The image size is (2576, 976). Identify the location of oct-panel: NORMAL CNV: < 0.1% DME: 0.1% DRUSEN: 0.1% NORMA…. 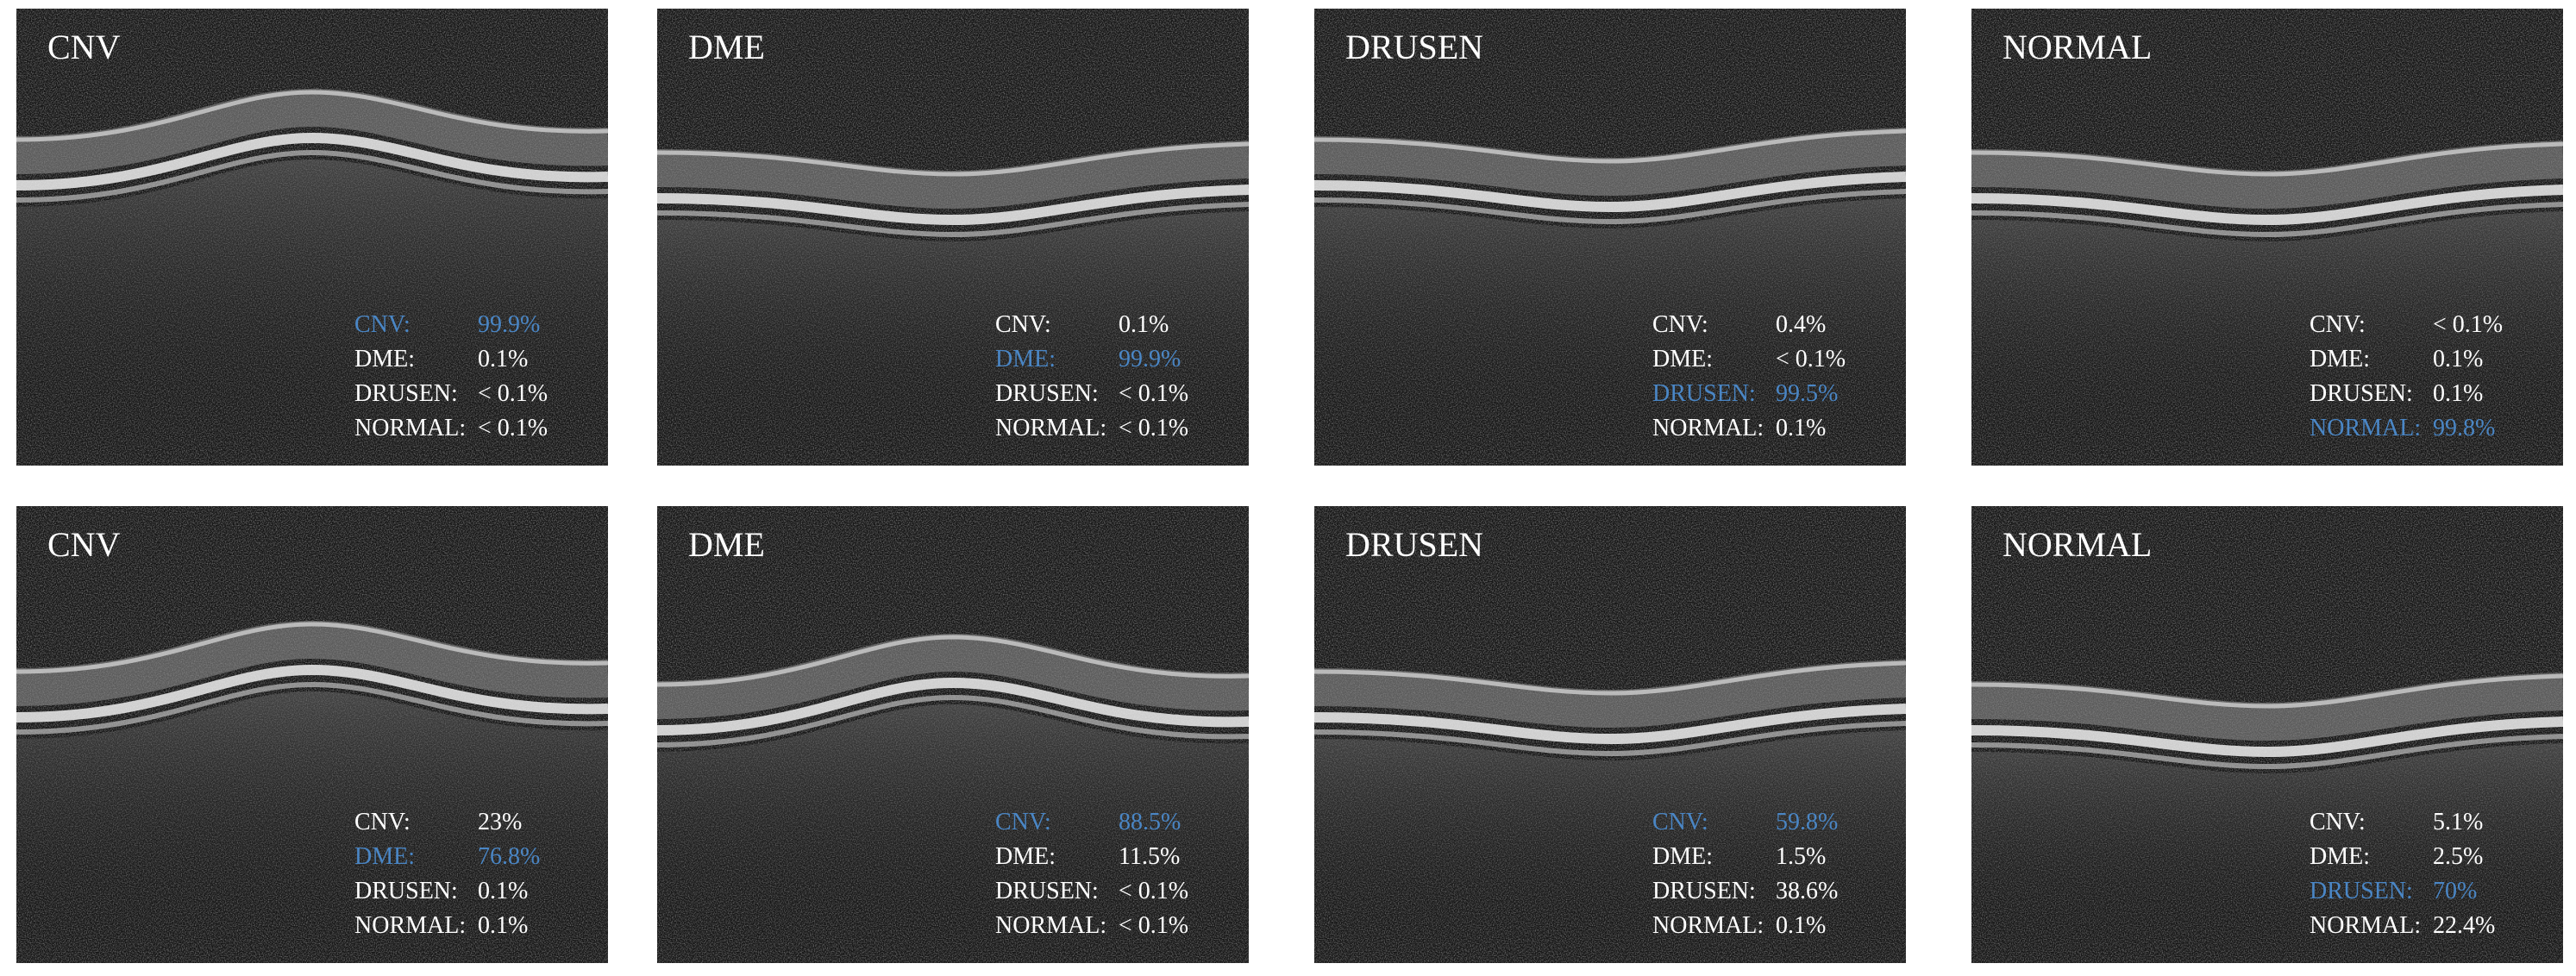
(2267, 237).